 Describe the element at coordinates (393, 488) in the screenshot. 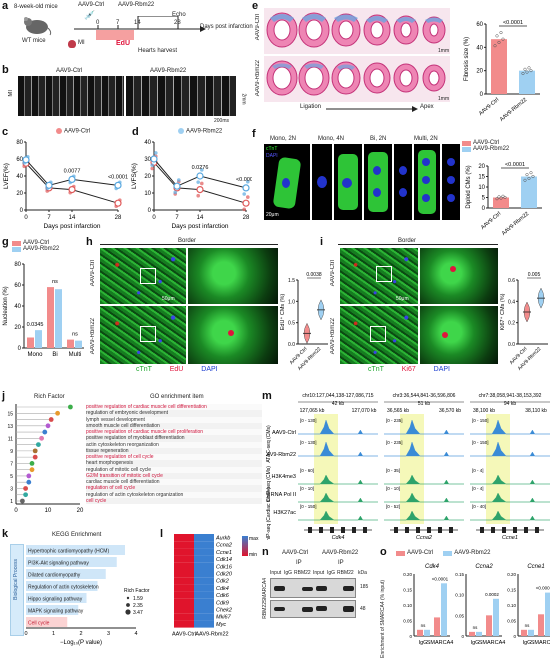

I see `track-range: [0 - 10]` at that location.